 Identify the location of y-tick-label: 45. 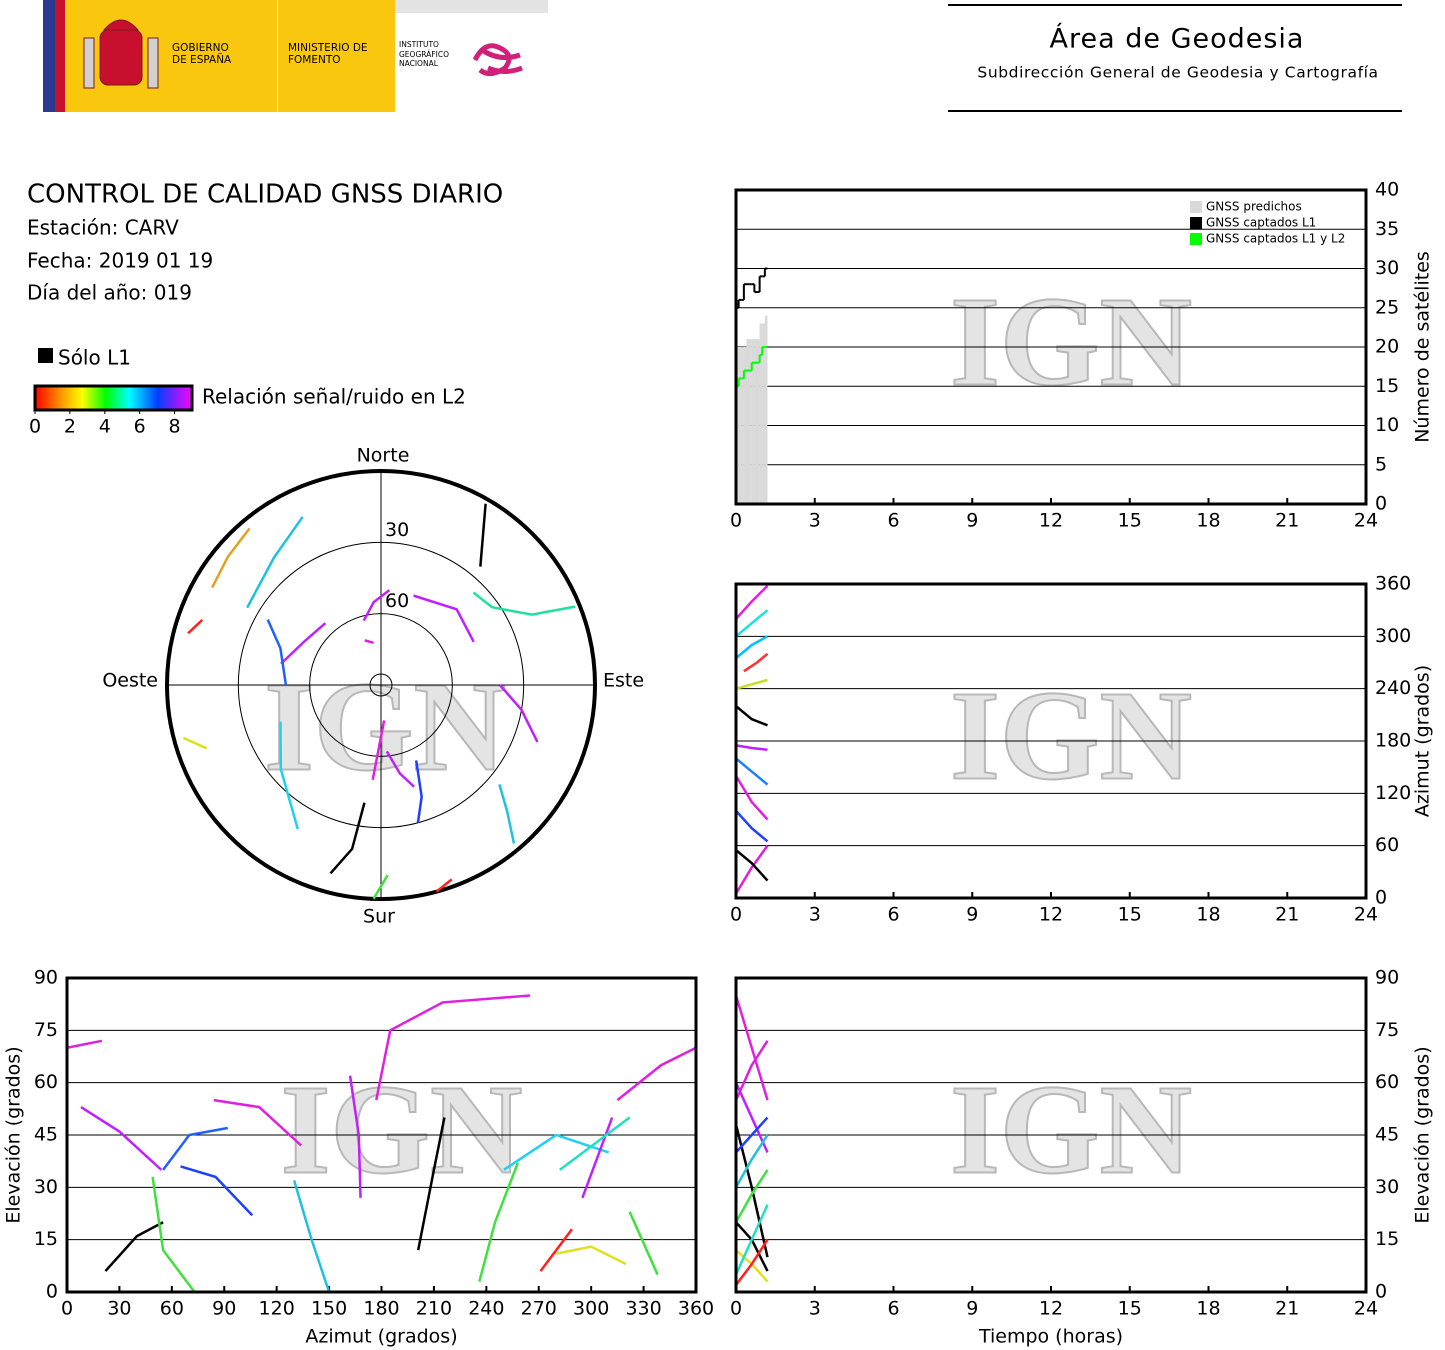
(46, 1135).